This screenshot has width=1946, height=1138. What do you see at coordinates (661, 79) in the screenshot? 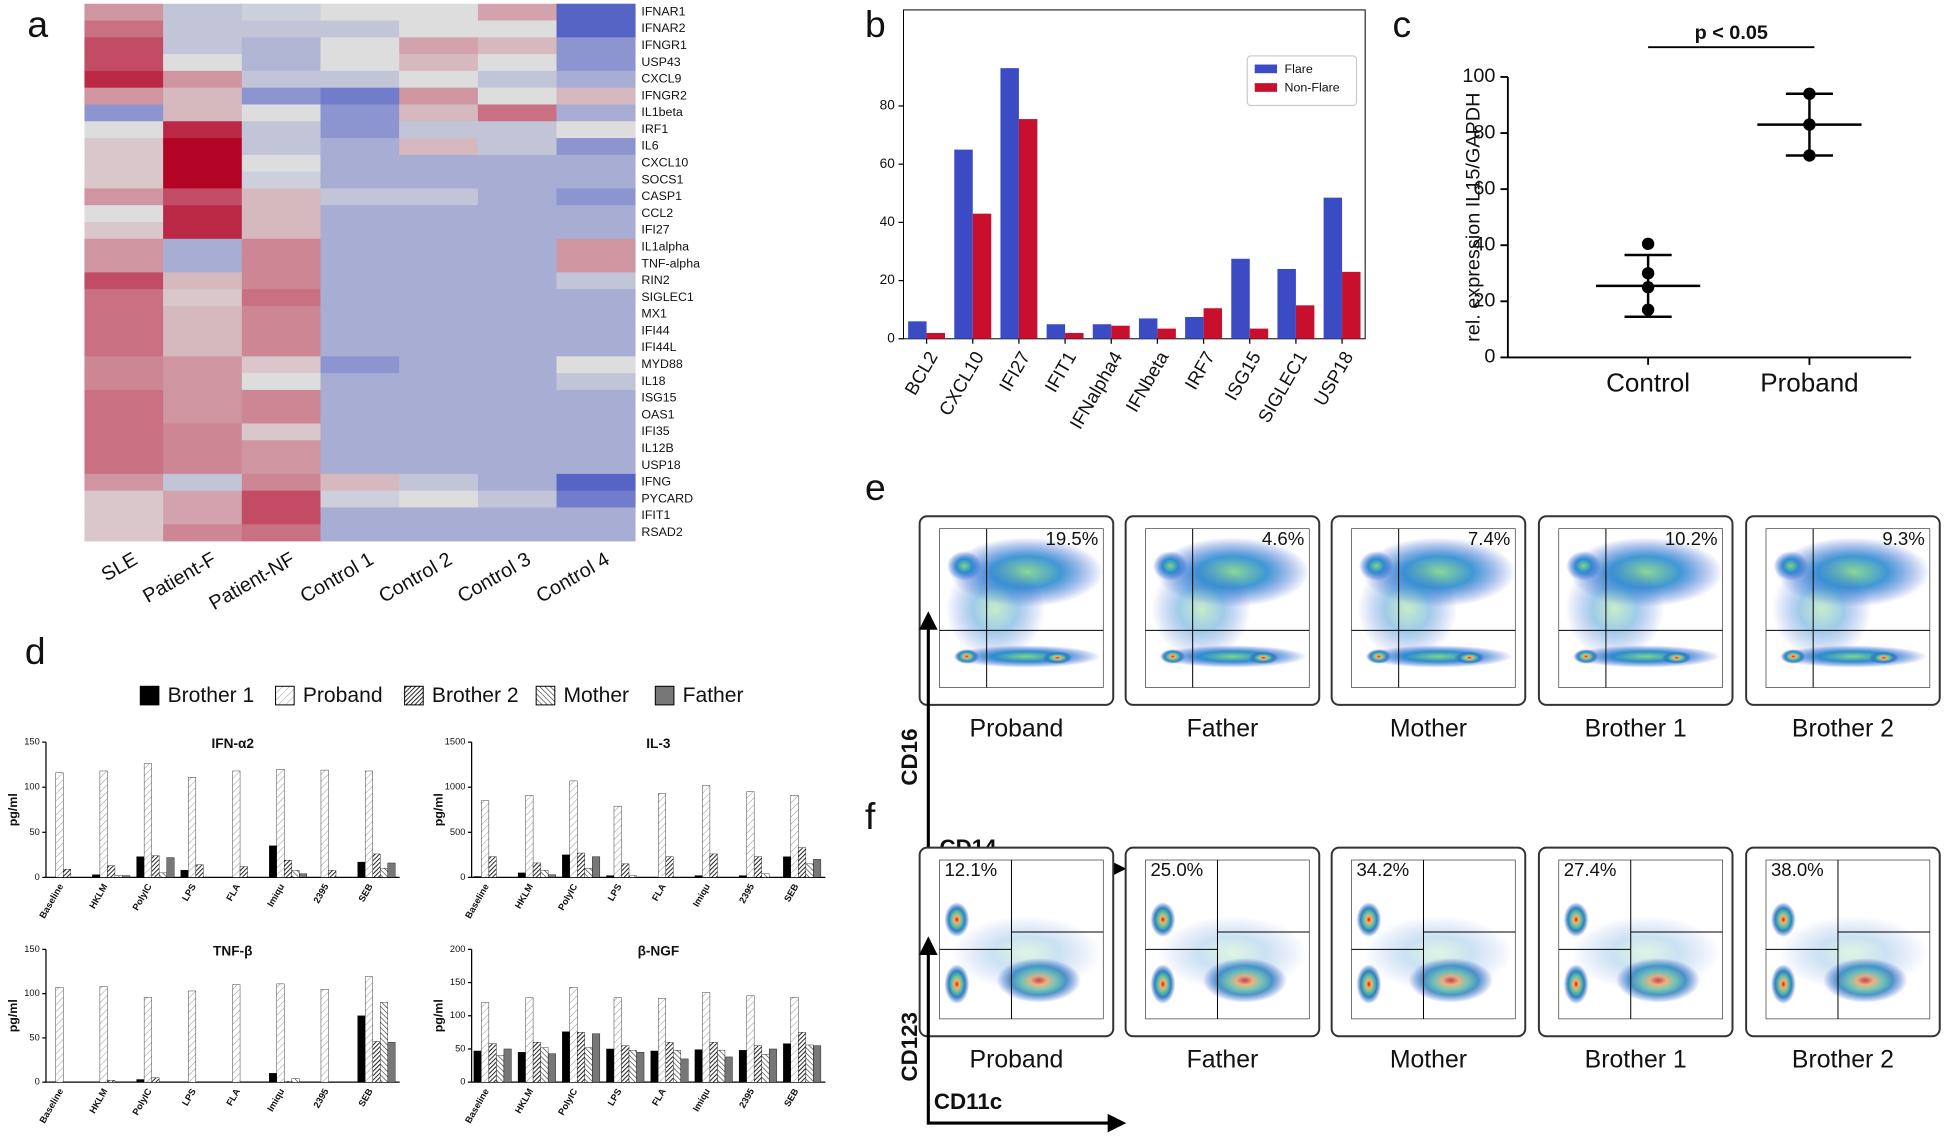
I see `row-label: CXCL9` at bounding box center [661, 79].